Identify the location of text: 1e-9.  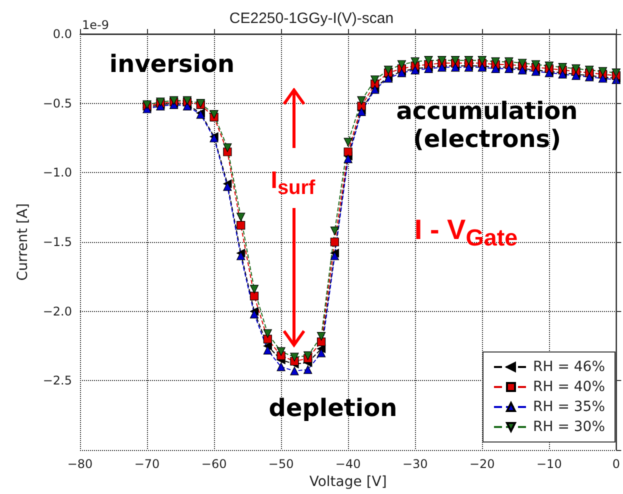
(95, 25).